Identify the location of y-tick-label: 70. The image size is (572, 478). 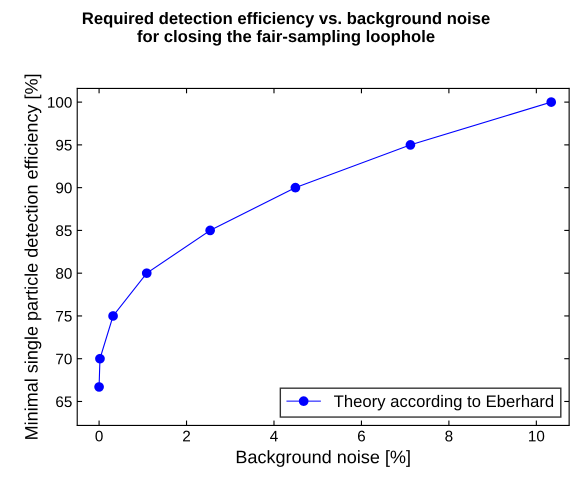
(64, 359).